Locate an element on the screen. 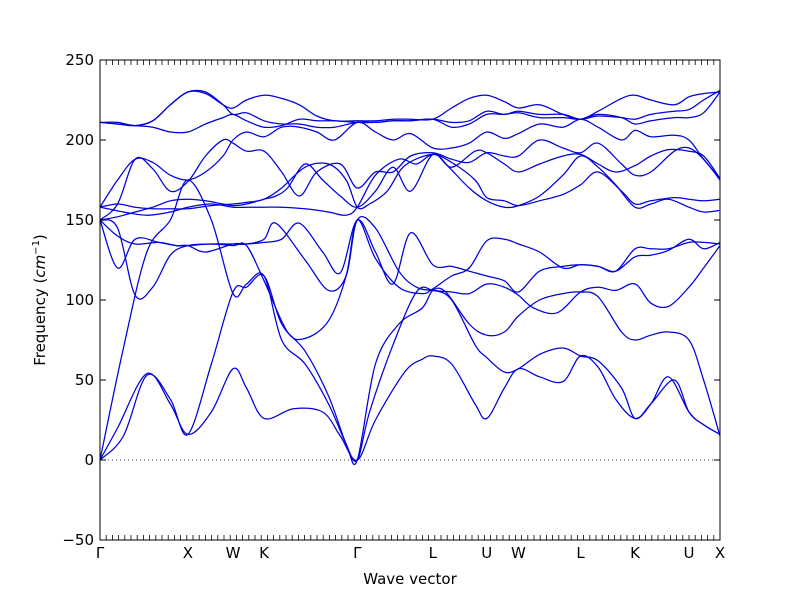  y-tick-label: −50 is located at coordinates (78, 540).